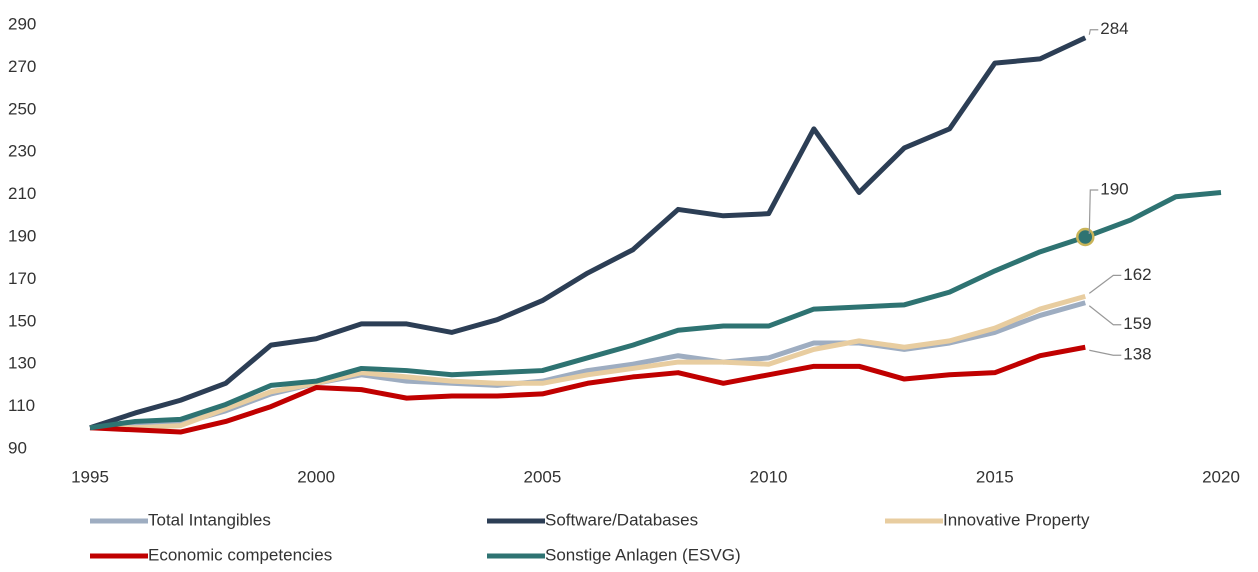 The height and width of the screenshot is (572, 1258). Describe the element at coordinates (90, 476) in the screenshot. I see `x-tick-label: 1995` at that location.